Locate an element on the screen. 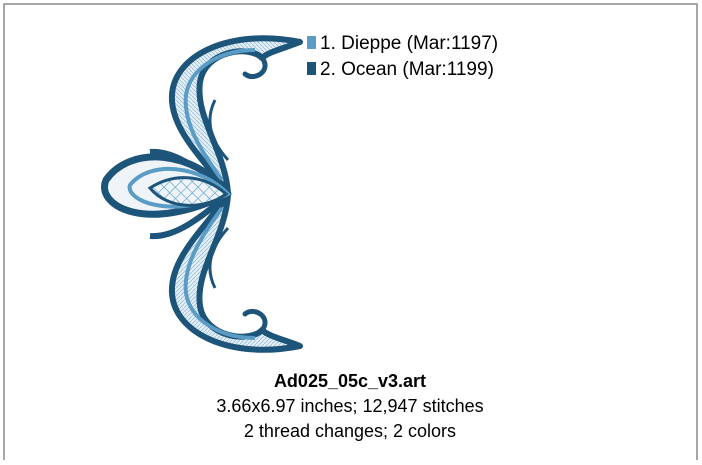  design-colors: 2 thread changes; 2 colors is located at coordinates (350, 431).